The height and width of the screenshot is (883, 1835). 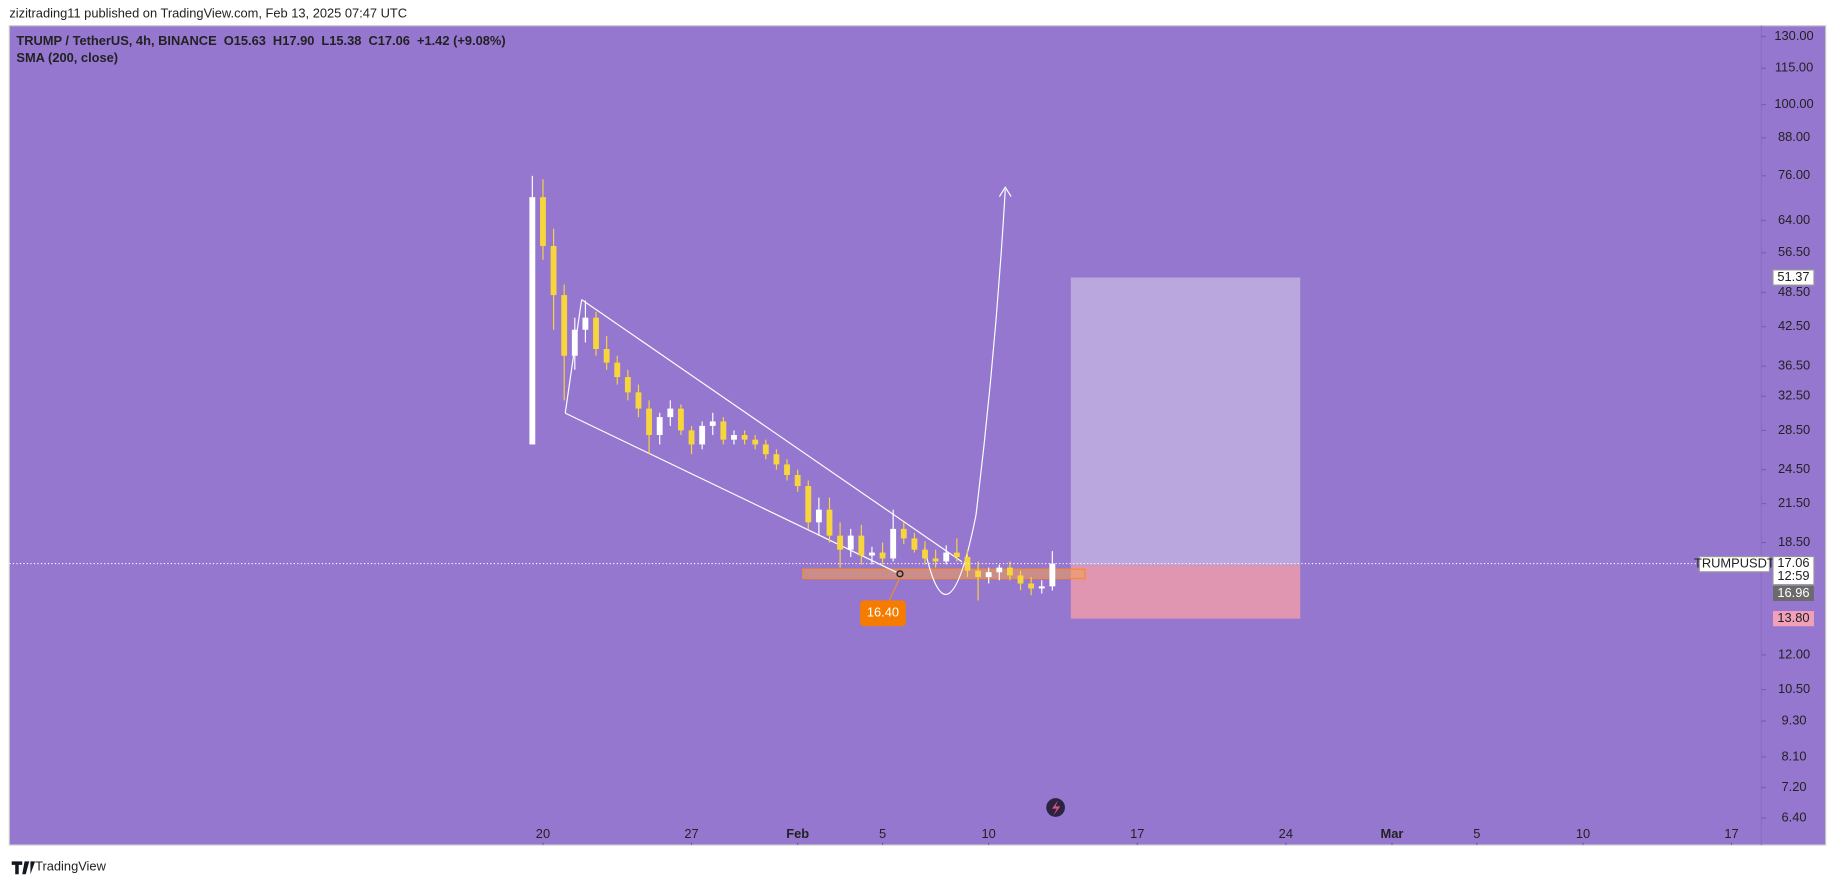 What do you see at coordinates (1794, 291) in the screenshot?
I see `y-tick-label: 48.50` at bounding box center [1794, 291].